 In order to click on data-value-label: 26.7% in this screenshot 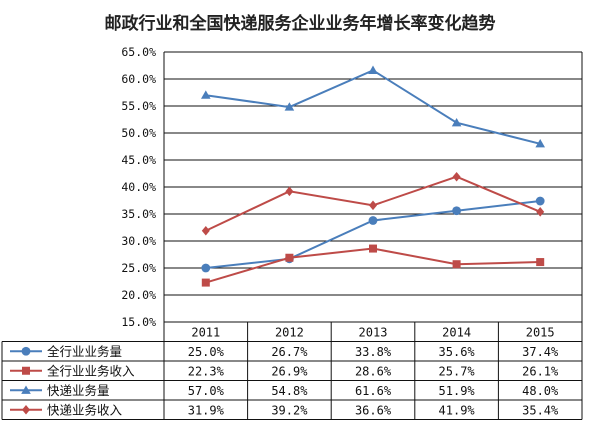, I will do `click(289, 352)`.